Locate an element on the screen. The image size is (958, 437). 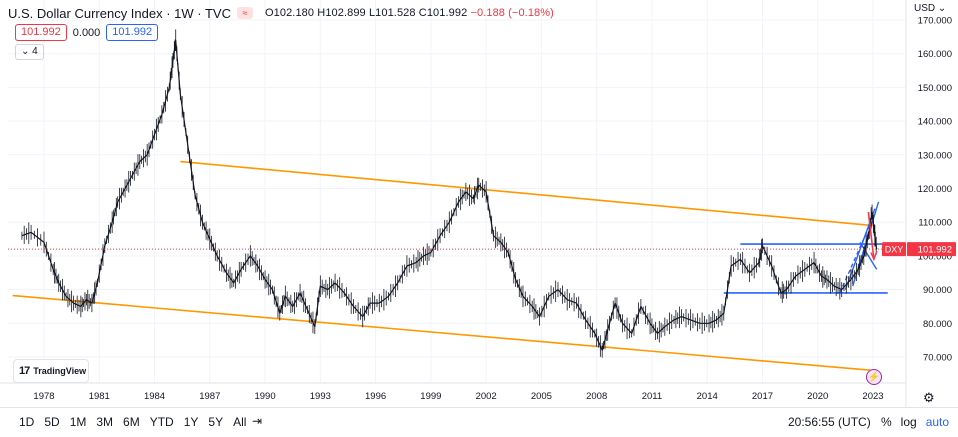
open-value: 102.180 is located at coordinates (294, 13).